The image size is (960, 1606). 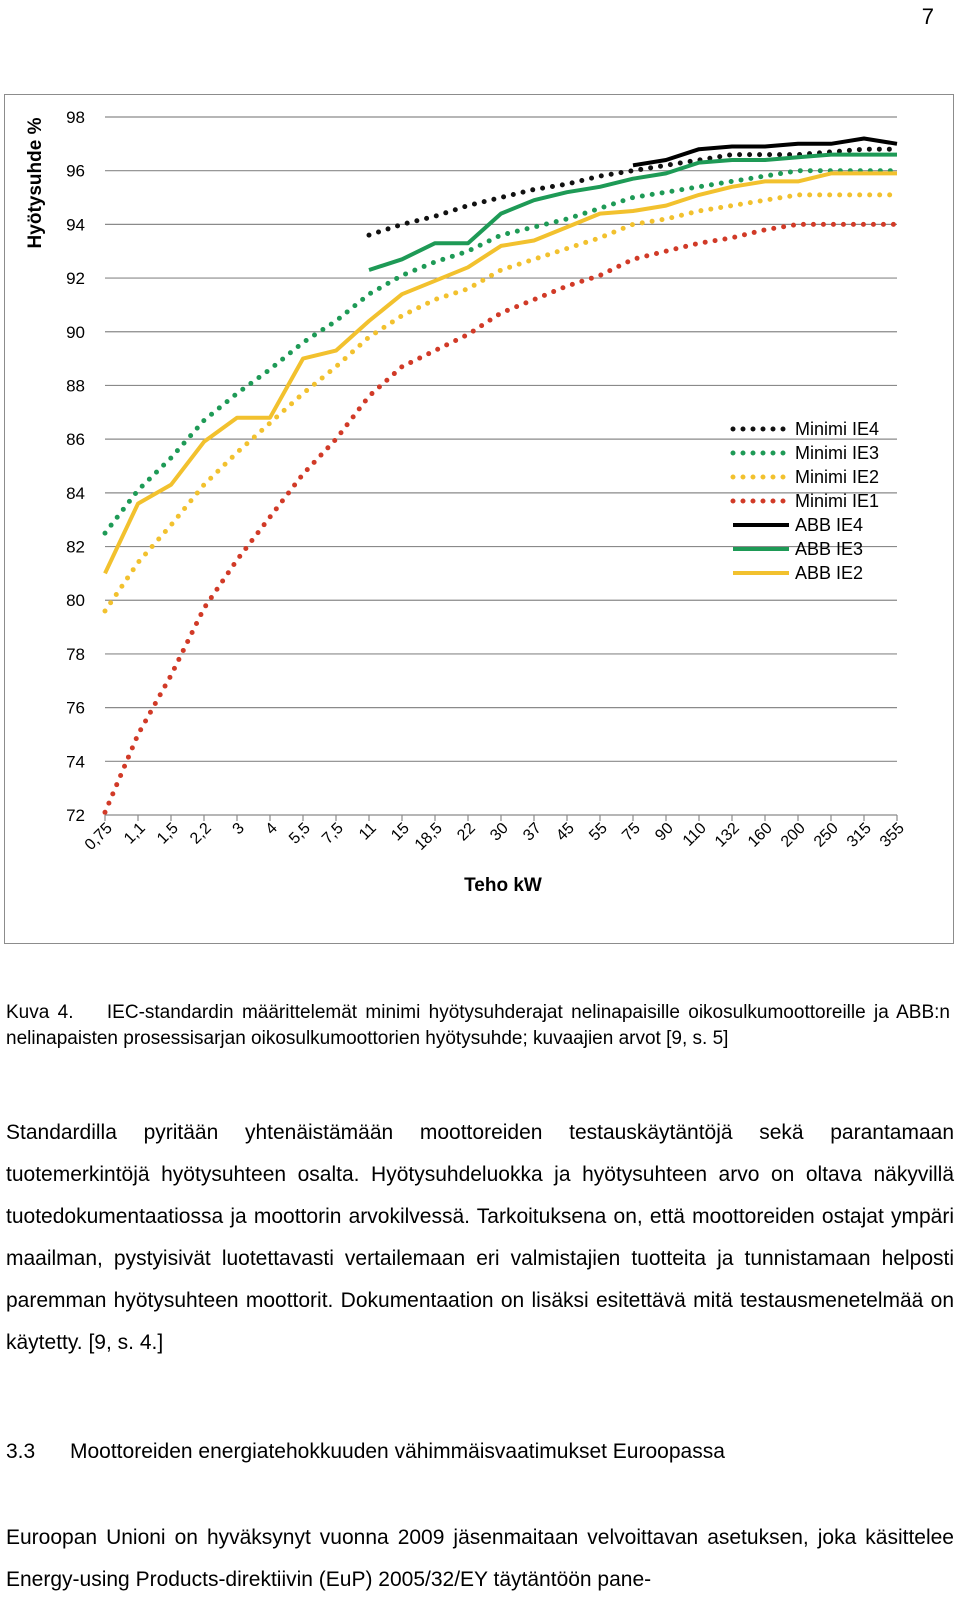 What do you see at coordinates (892, 835) in the screenshot?
I see `x-tick-label: 355` at bounding box center [892, 835].